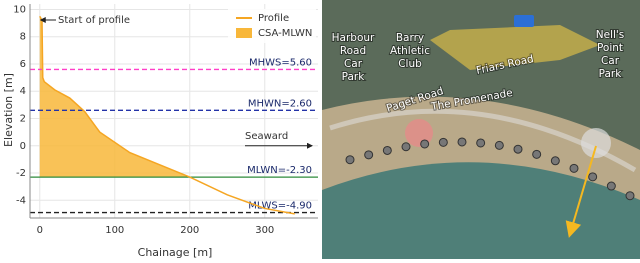  What do you see at coordinates (515, 47) in the screenshot?
I see `road` at bounding box center [515, 47].